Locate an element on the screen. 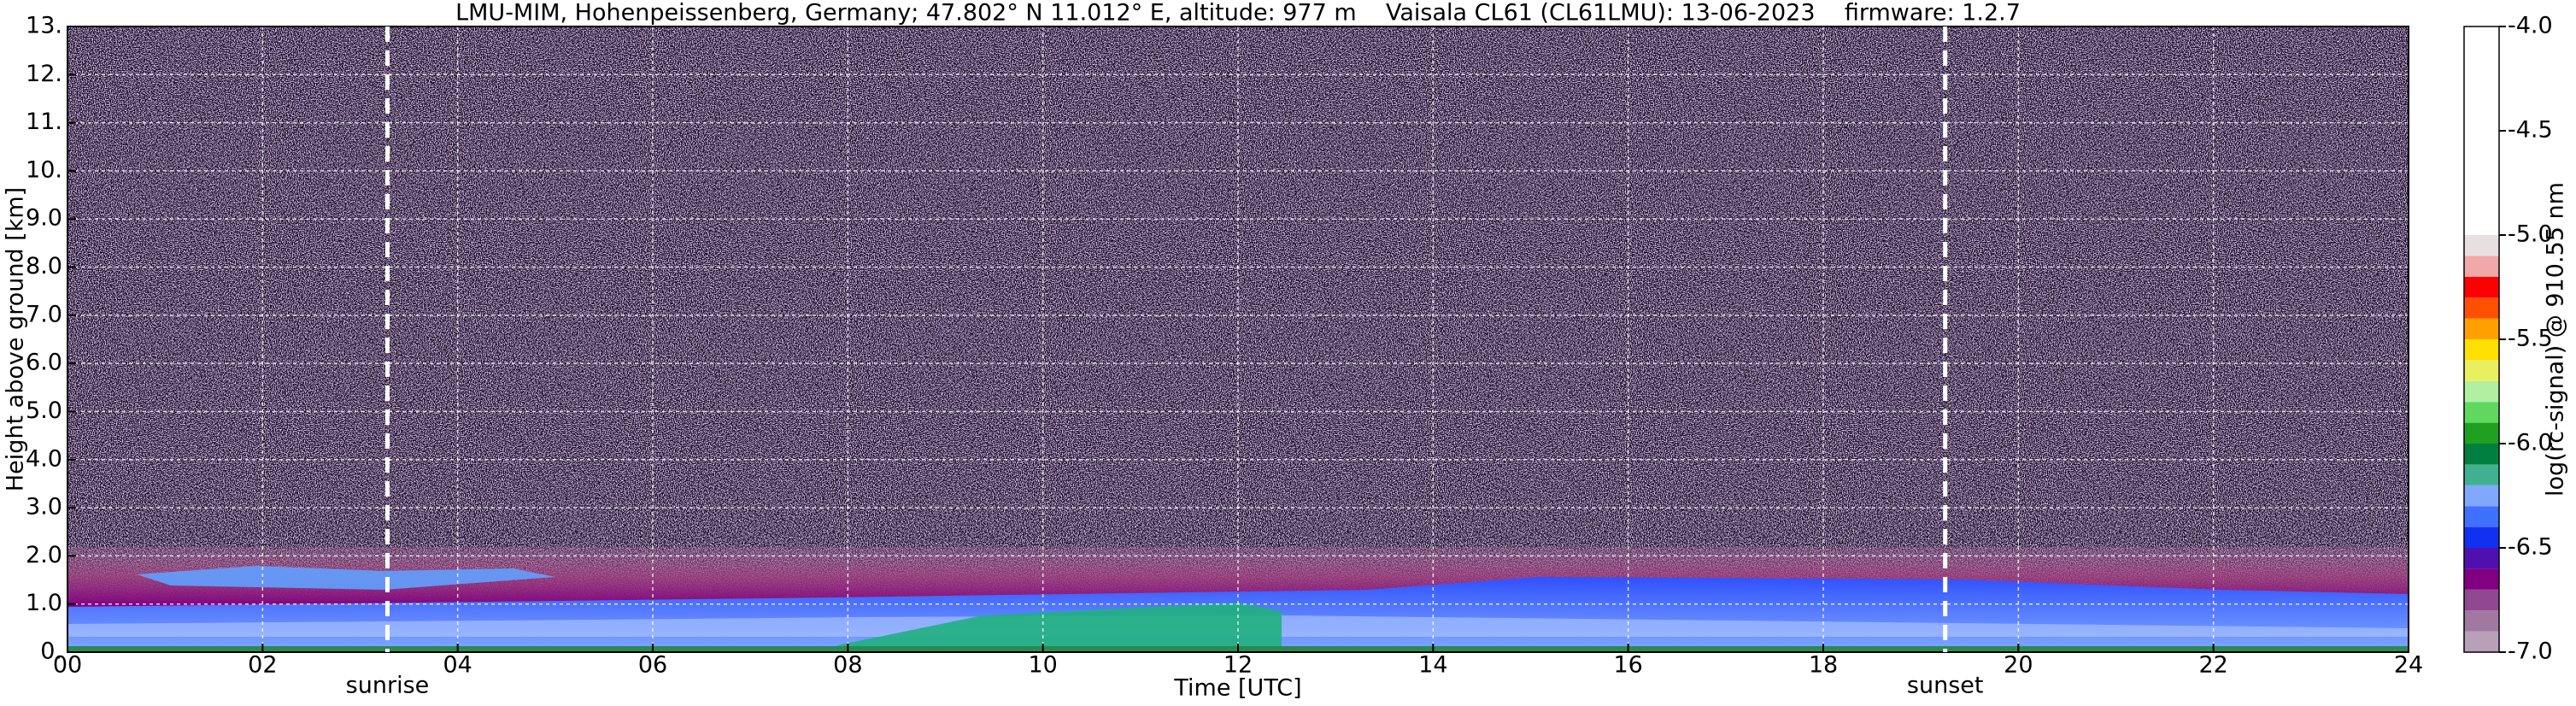  x-tick-label: 08 is located at coordinates (847, 665).